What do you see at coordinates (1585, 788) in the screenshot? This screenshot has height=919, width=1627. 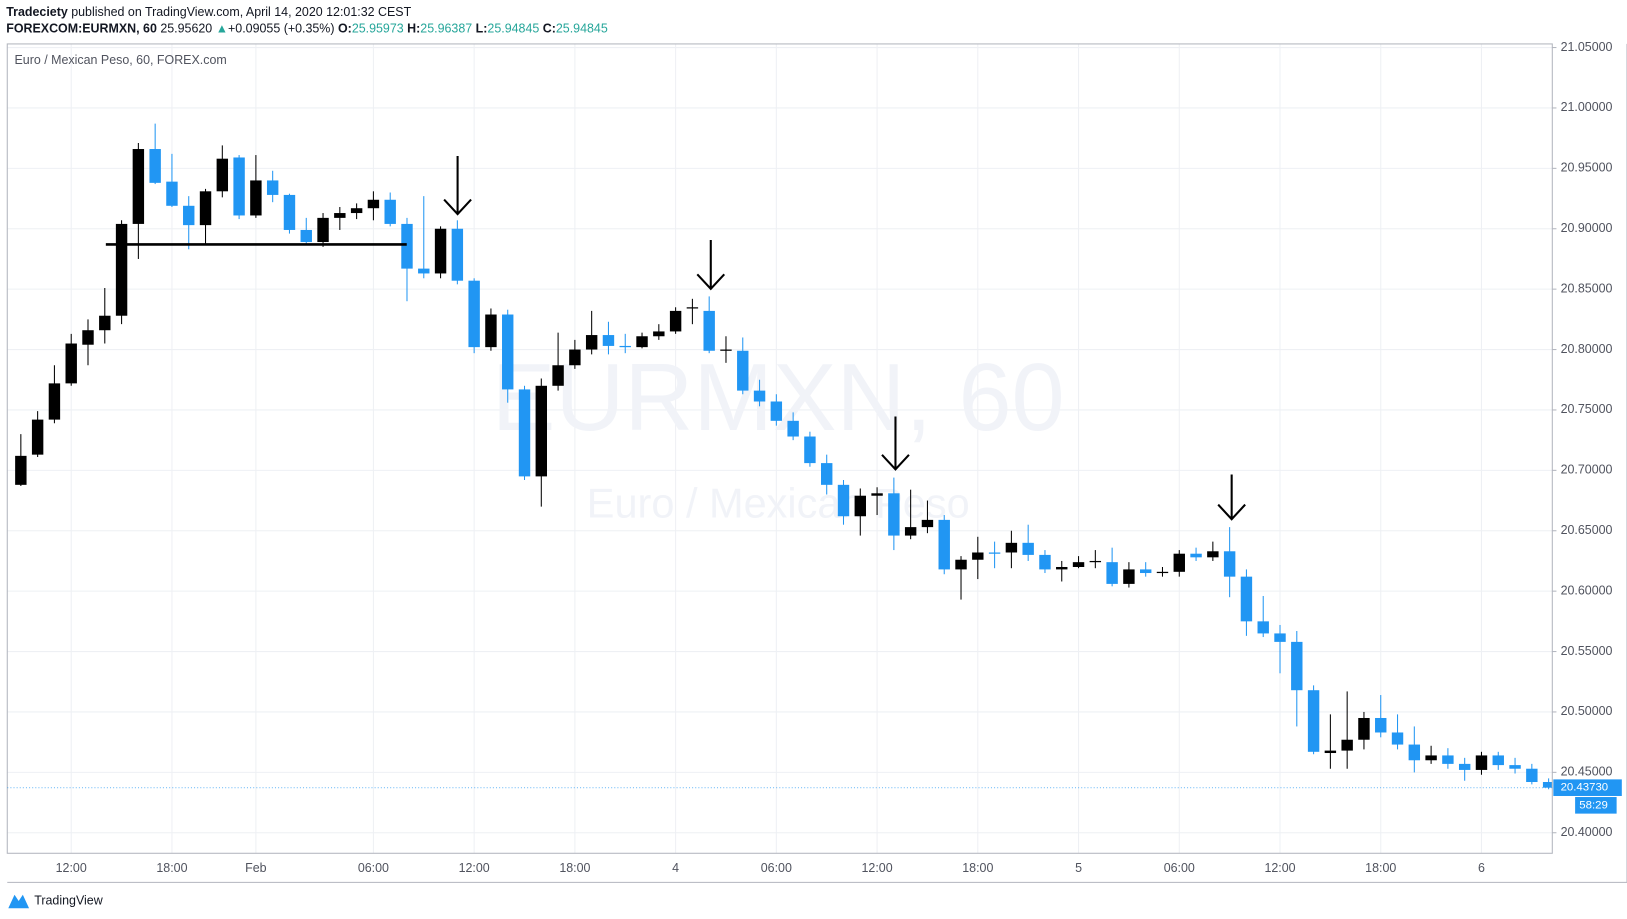 I see `last-price-label: 20.43730` at bounding box center [1585, 788].